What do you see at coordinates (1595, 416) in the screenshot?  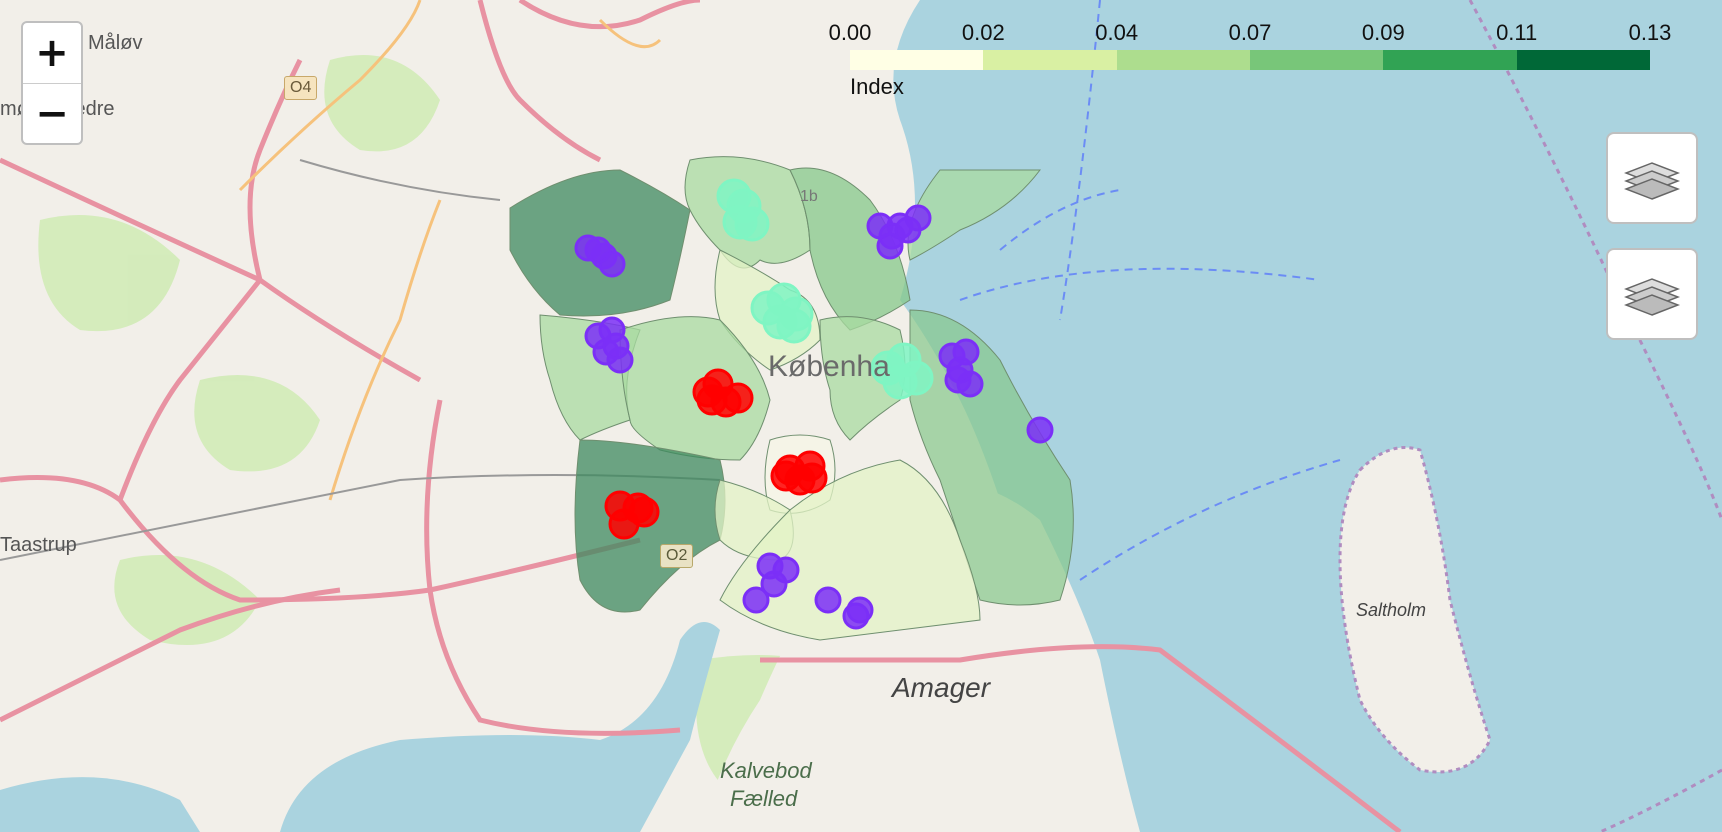 I see `admin-boundaries` at bounding box center [1595, 416].